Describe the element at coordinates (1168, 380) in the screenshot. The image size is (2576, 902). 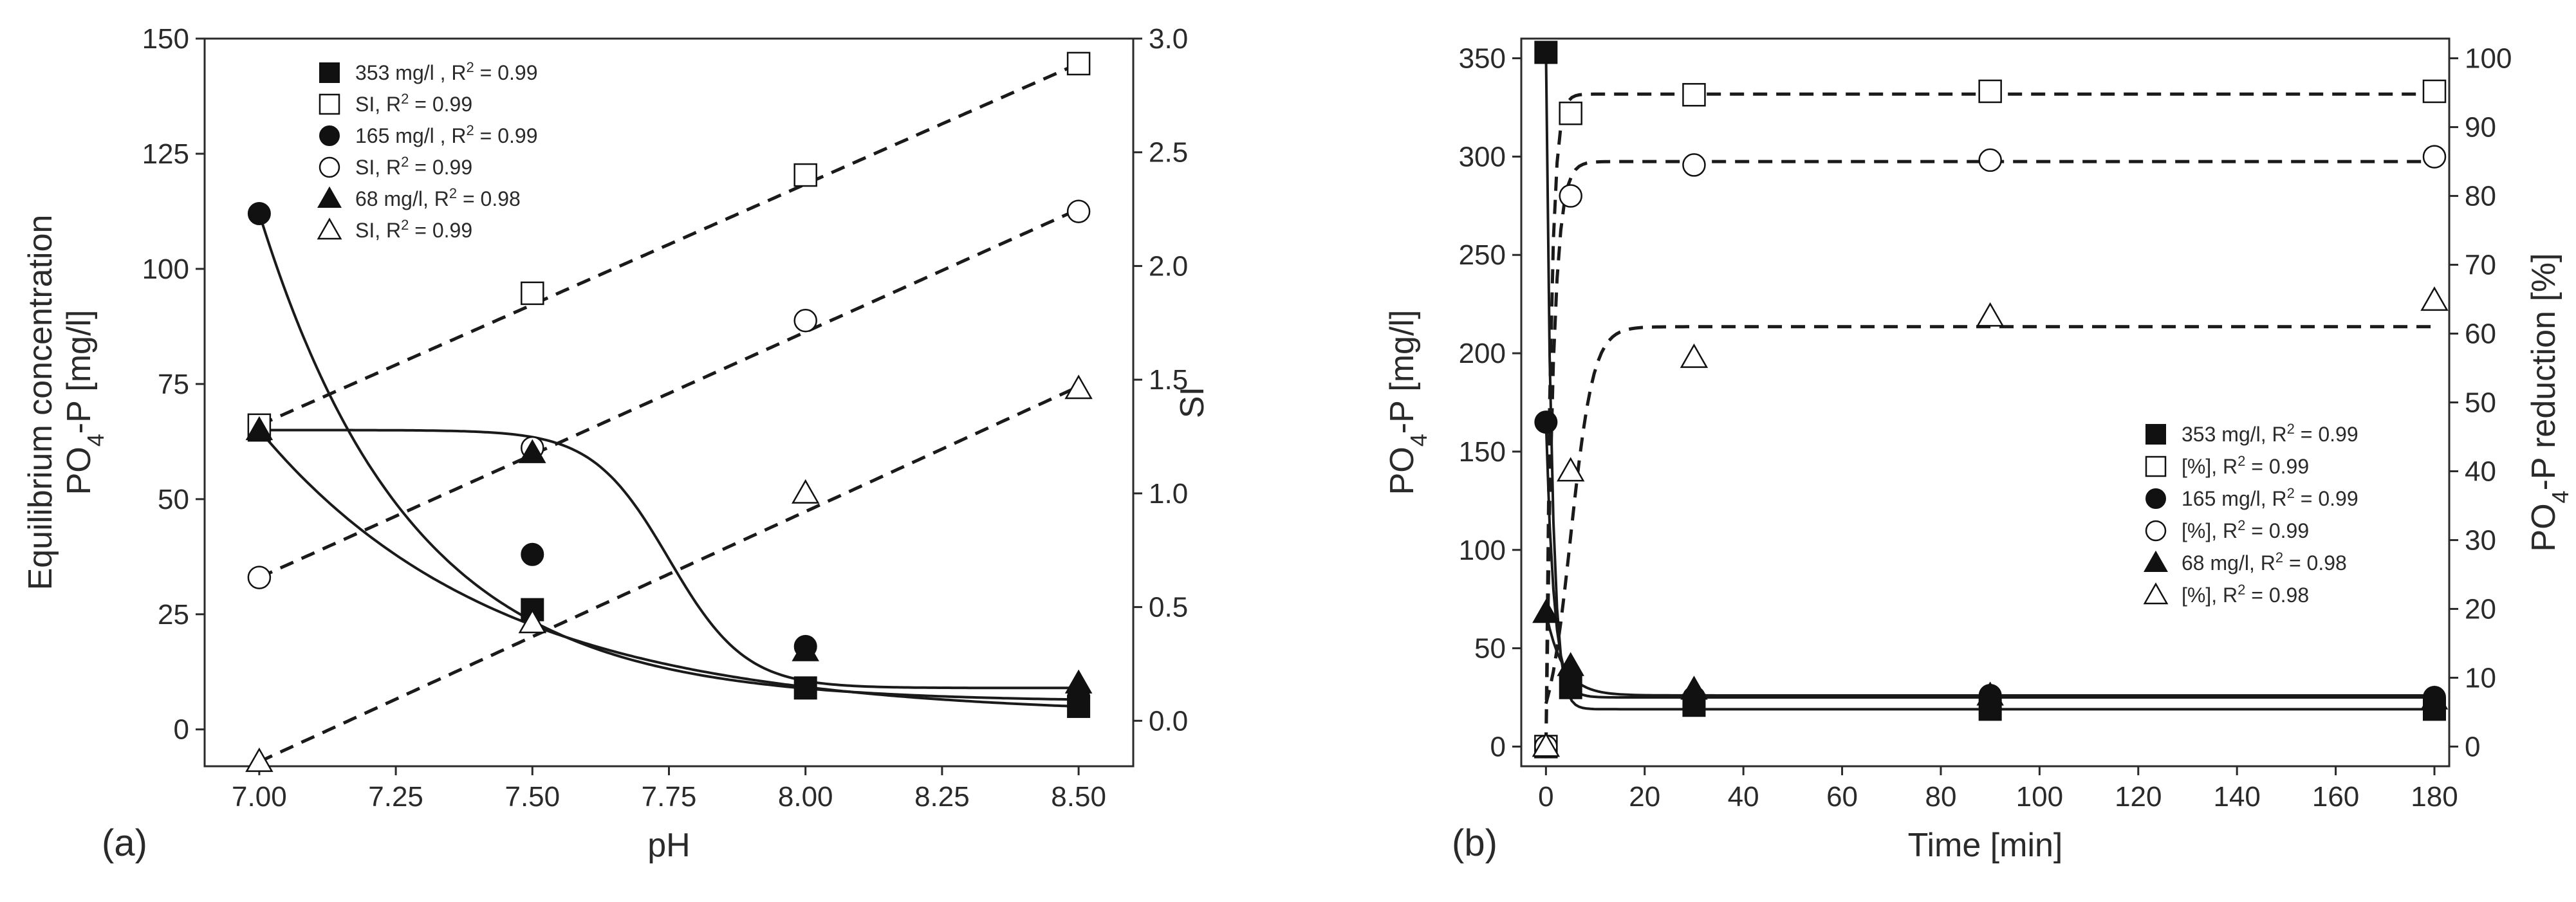
I see `y2-tick-label: 1.5` at that location.